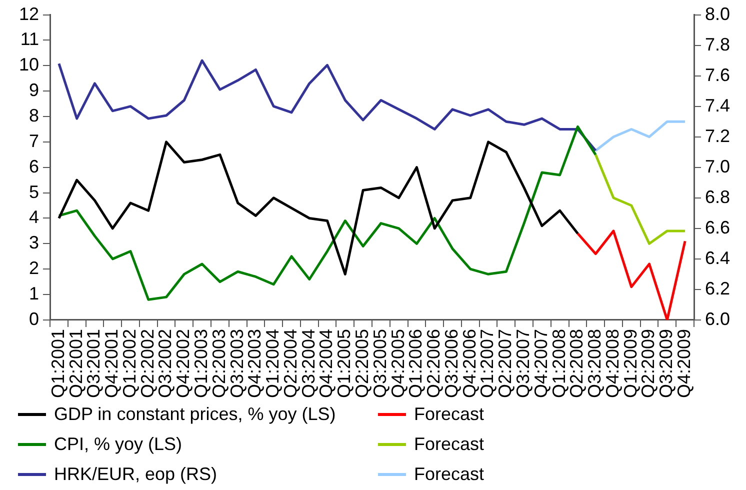 The image size is (746, 490). I want to click on x-tick-label: Q2:2005, so click(362, 363).